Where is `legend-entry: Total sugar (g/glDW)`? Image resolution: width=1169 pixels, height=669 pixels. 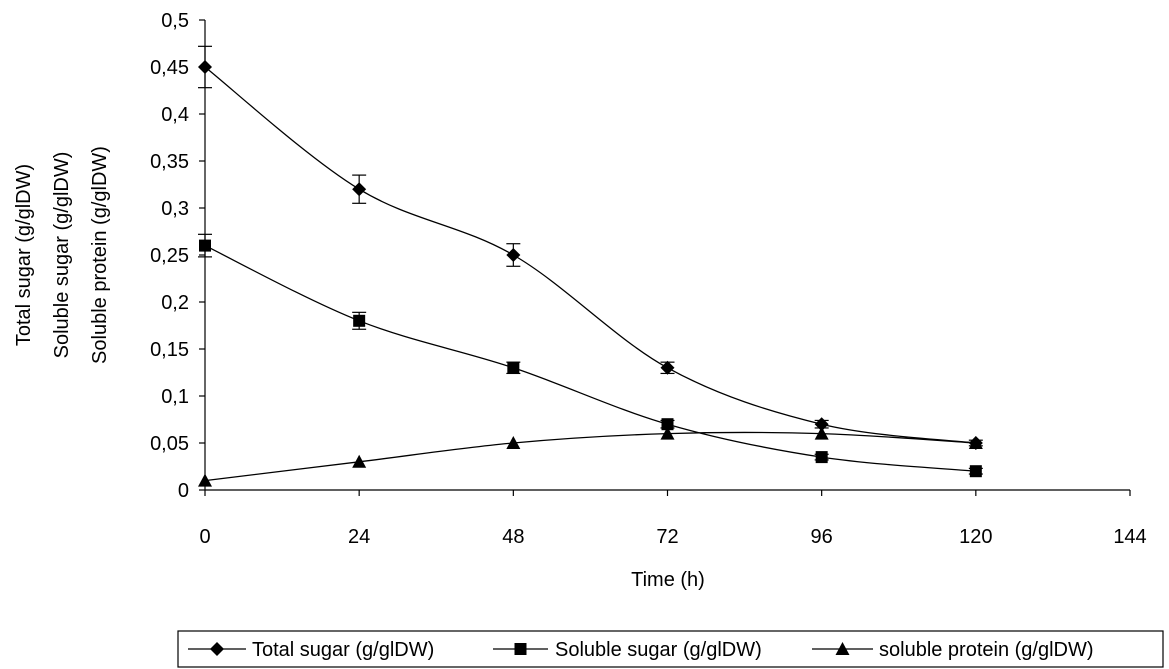 legend-entry: Total sugar (g/glDW) is located at coordinates (311, 650).